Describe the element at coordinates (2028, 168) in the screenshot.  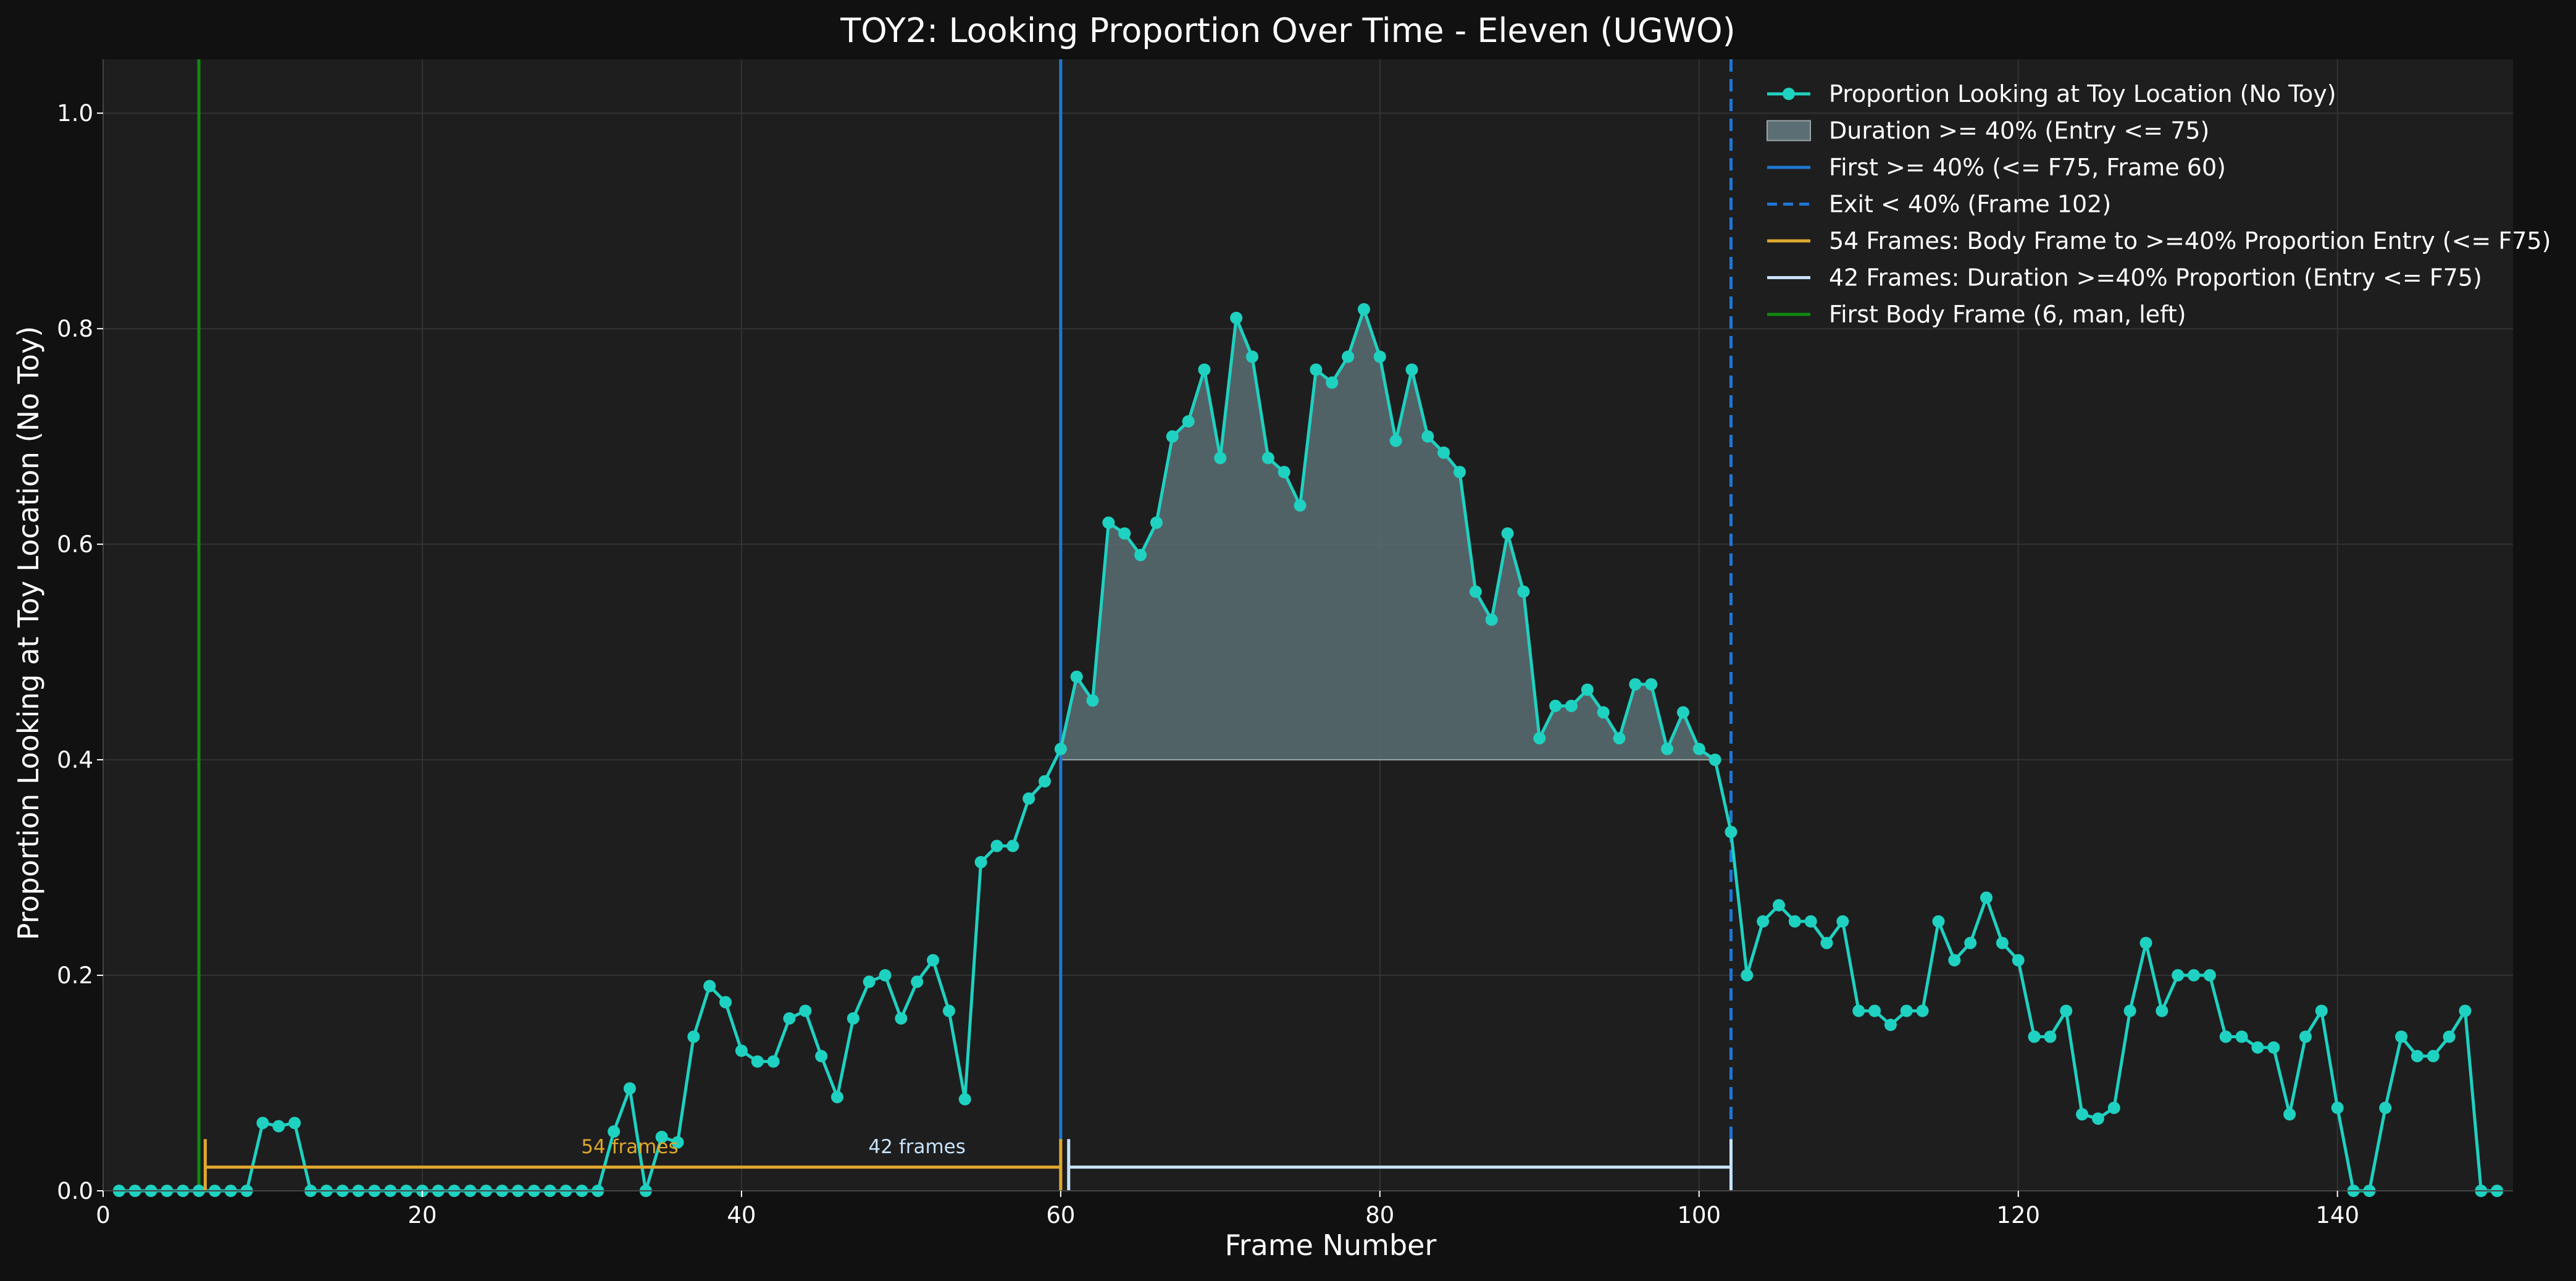
I see `legend-label: First >= 40% (<= F75, Frame 60)` at that location.